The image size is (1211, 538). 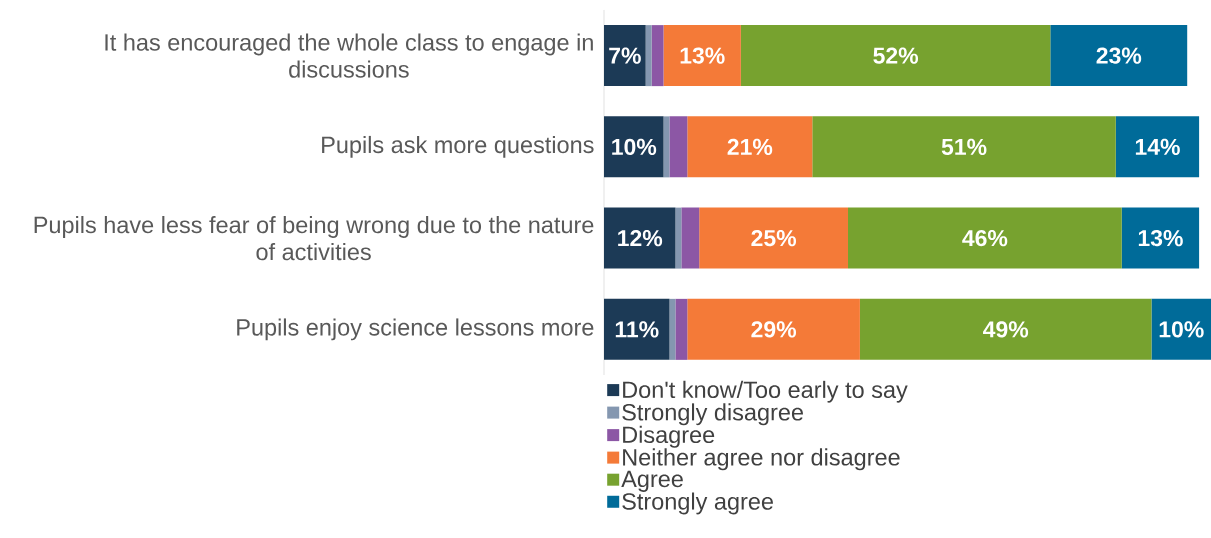 I want to click on legend-label: Don't know/Too early to say, so click(x=765, y=391).